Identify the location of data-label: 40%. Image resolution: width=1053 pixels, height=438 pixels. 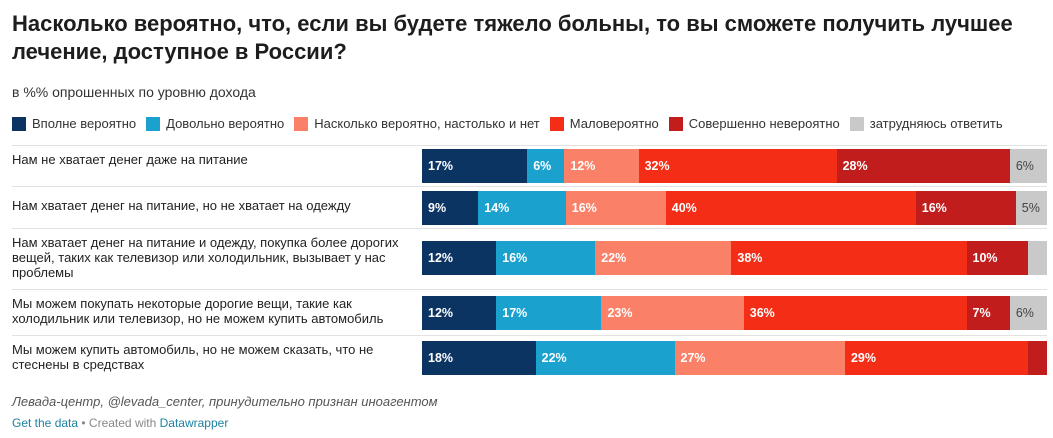
(684, 208).